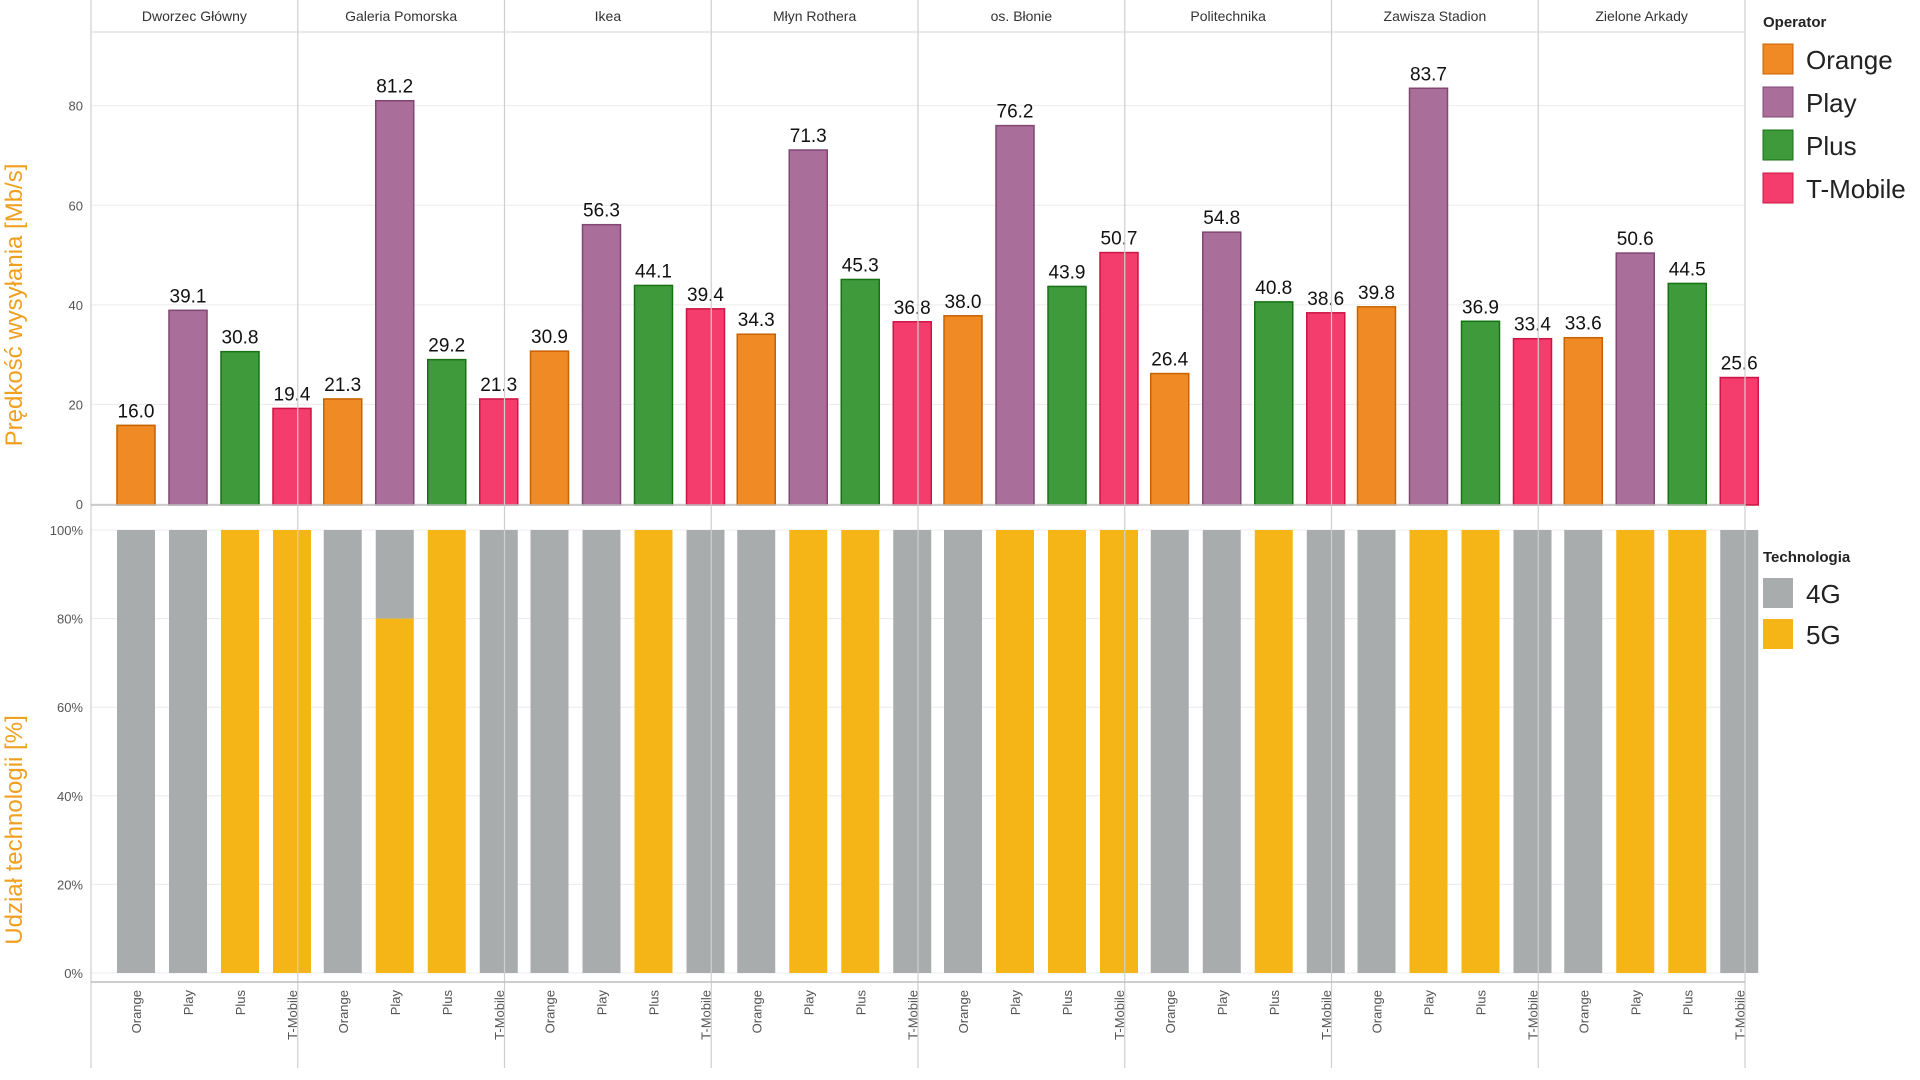 This screenshot has width=1920, height=1080. I want to click on facet-label: os. Błonie, so click(1022, 16).